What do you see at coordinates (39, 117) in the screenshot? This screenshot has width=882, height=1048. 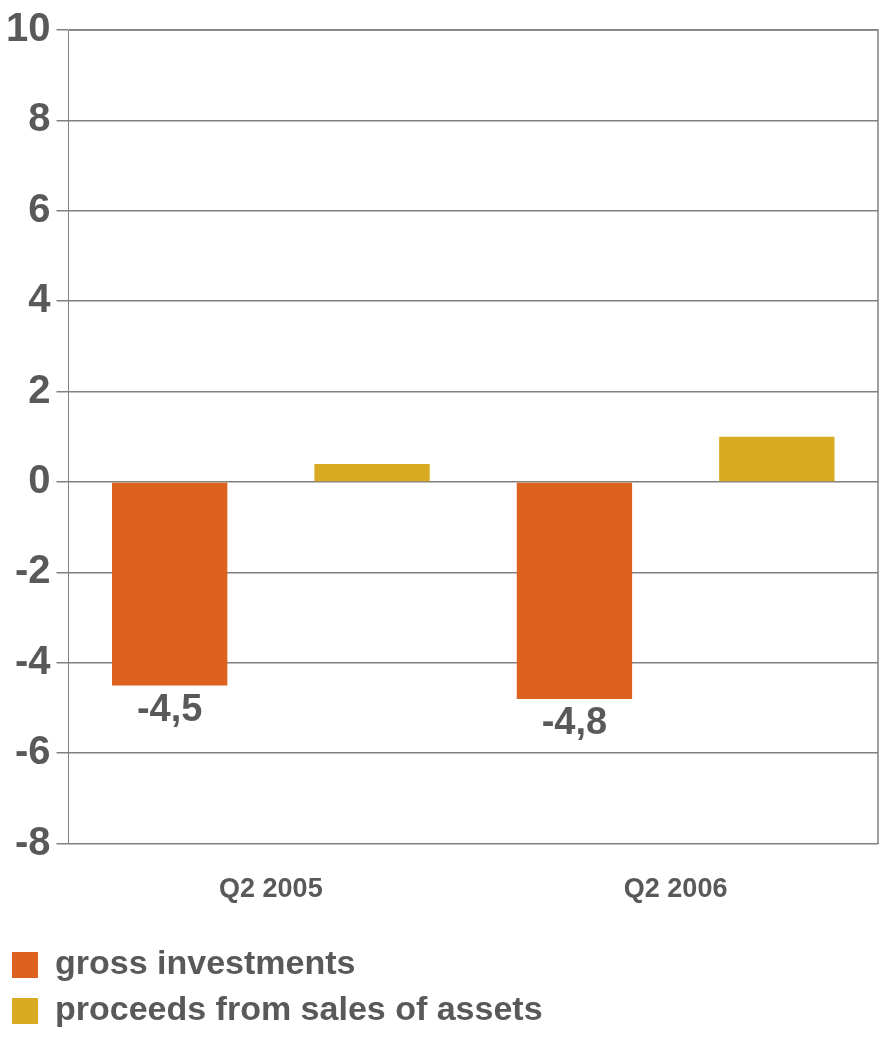 I see `y-tick-label: 8` at bounding box center [39, 117].